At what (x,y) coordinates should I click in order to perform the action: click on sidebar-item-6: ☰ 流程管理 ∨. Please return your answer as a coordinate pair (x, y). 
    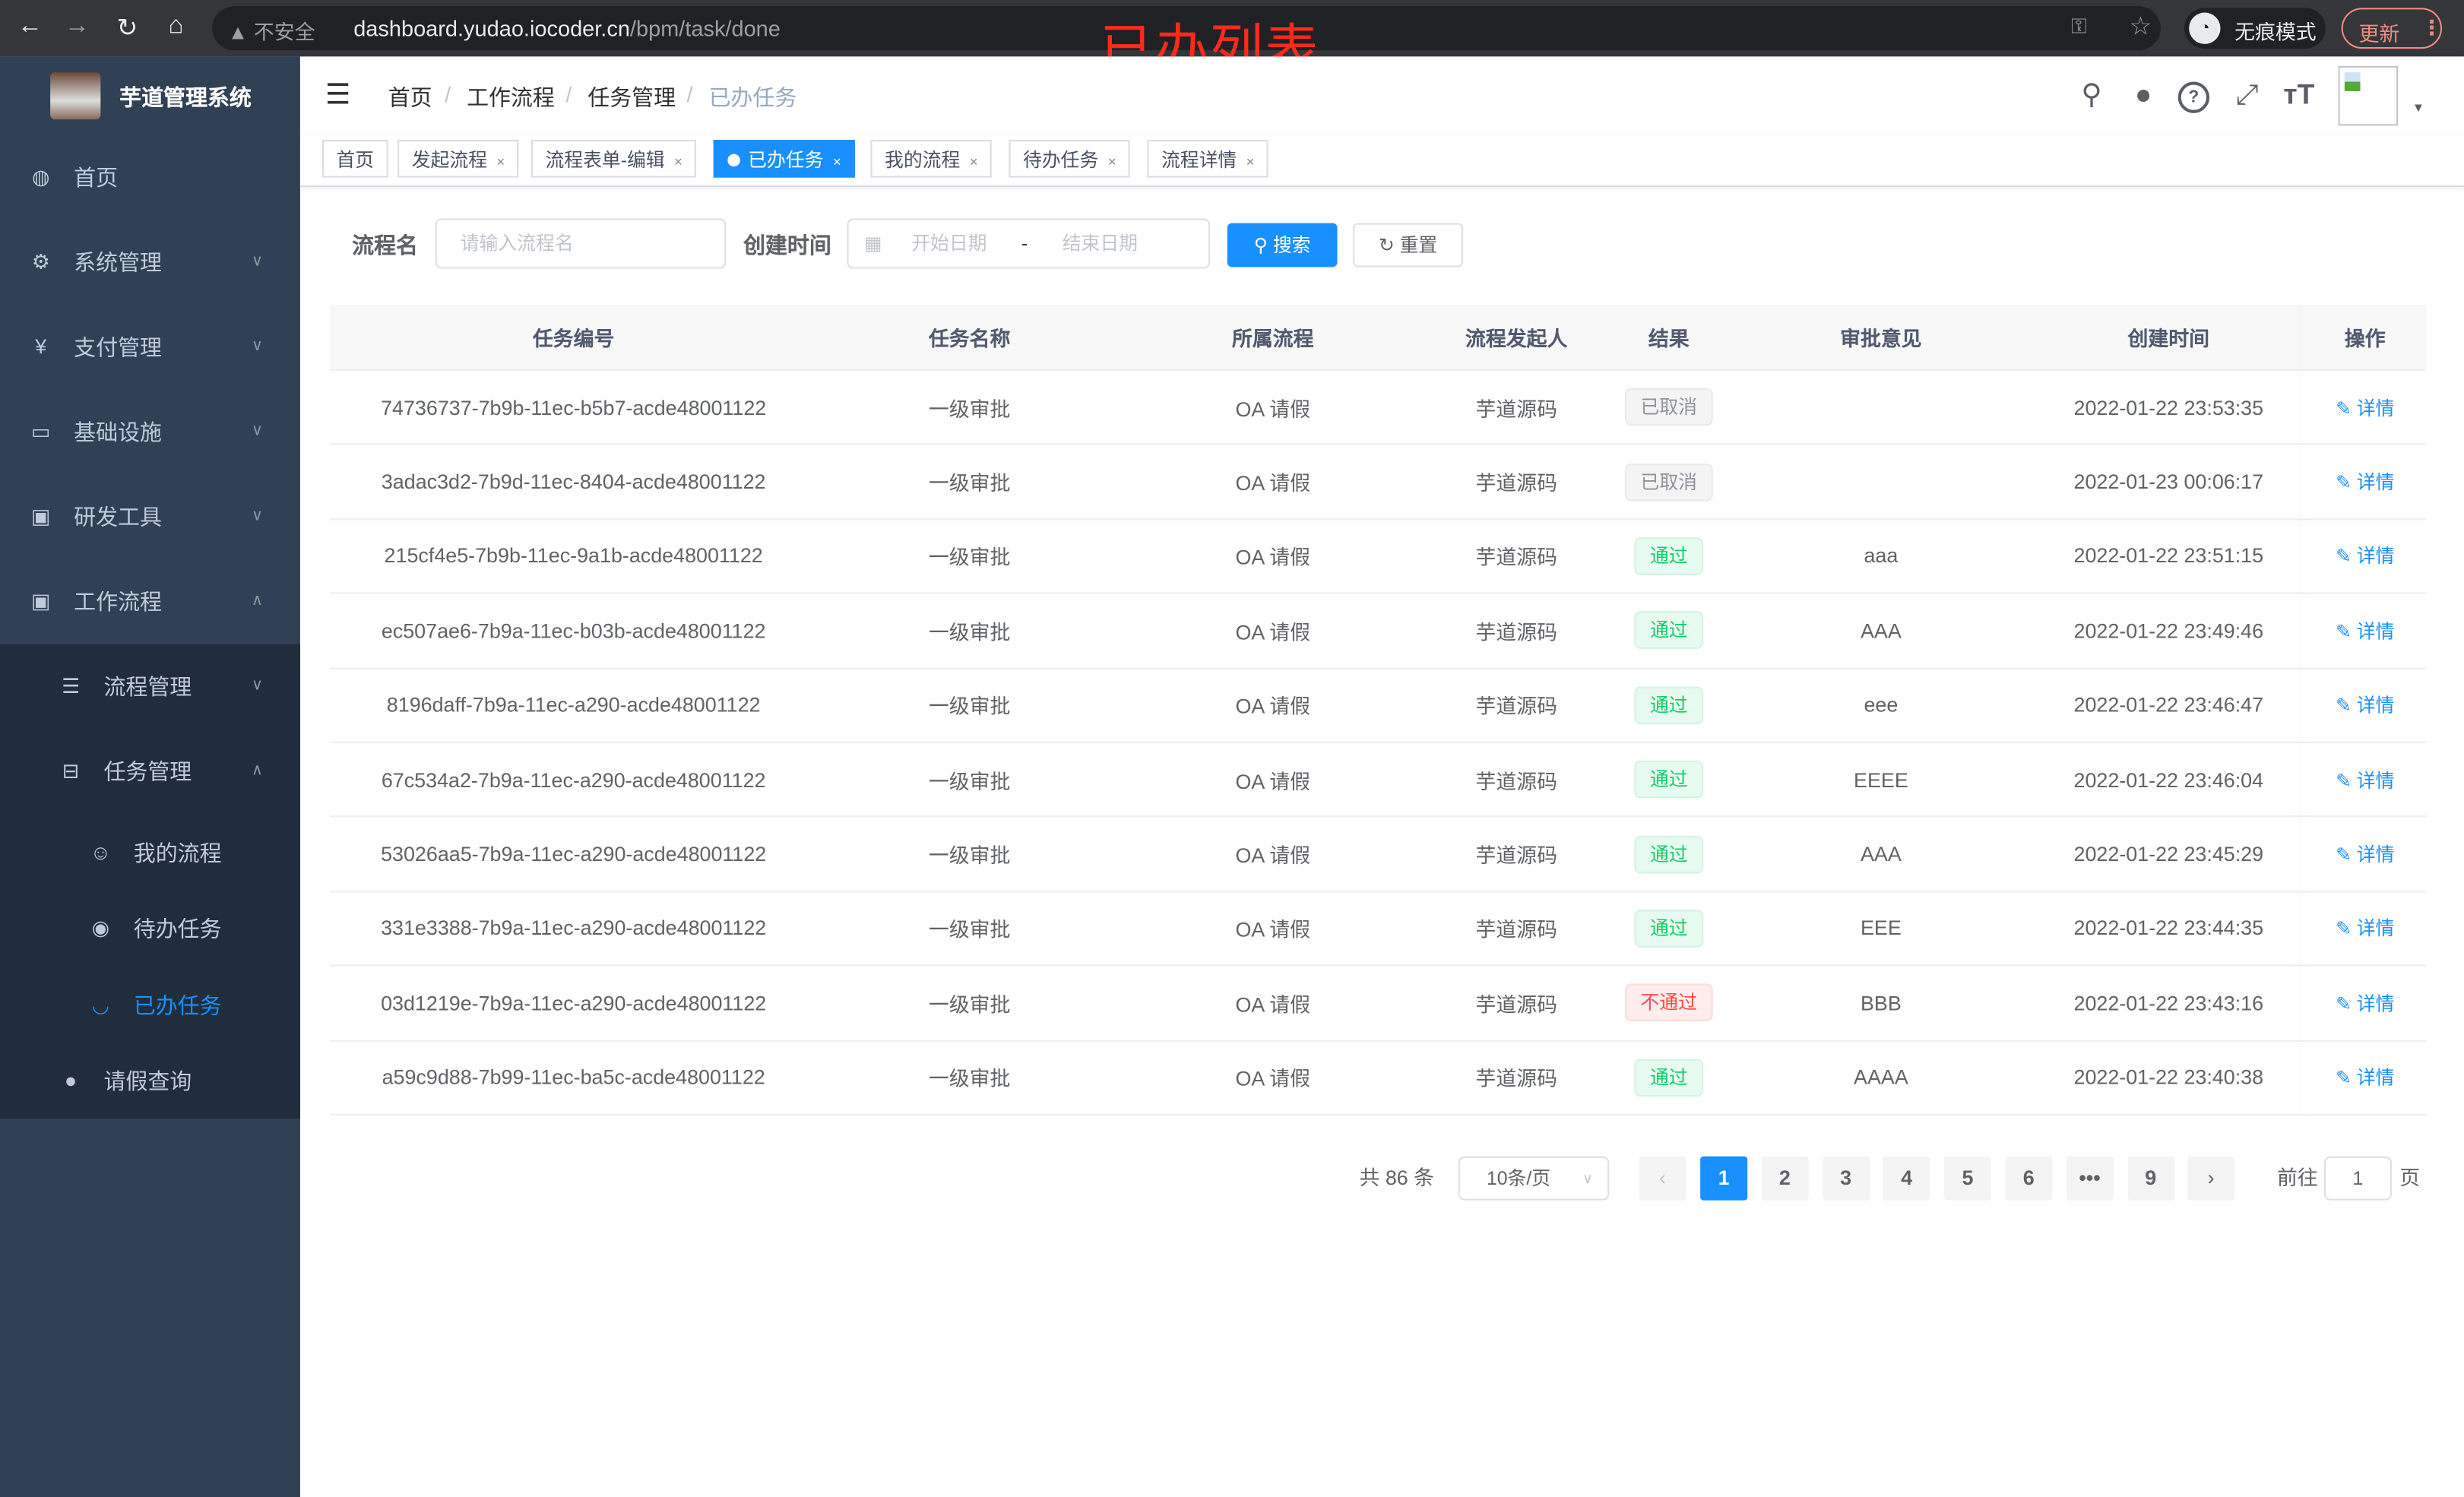
    Looking at the image, I should click on (150, 686).